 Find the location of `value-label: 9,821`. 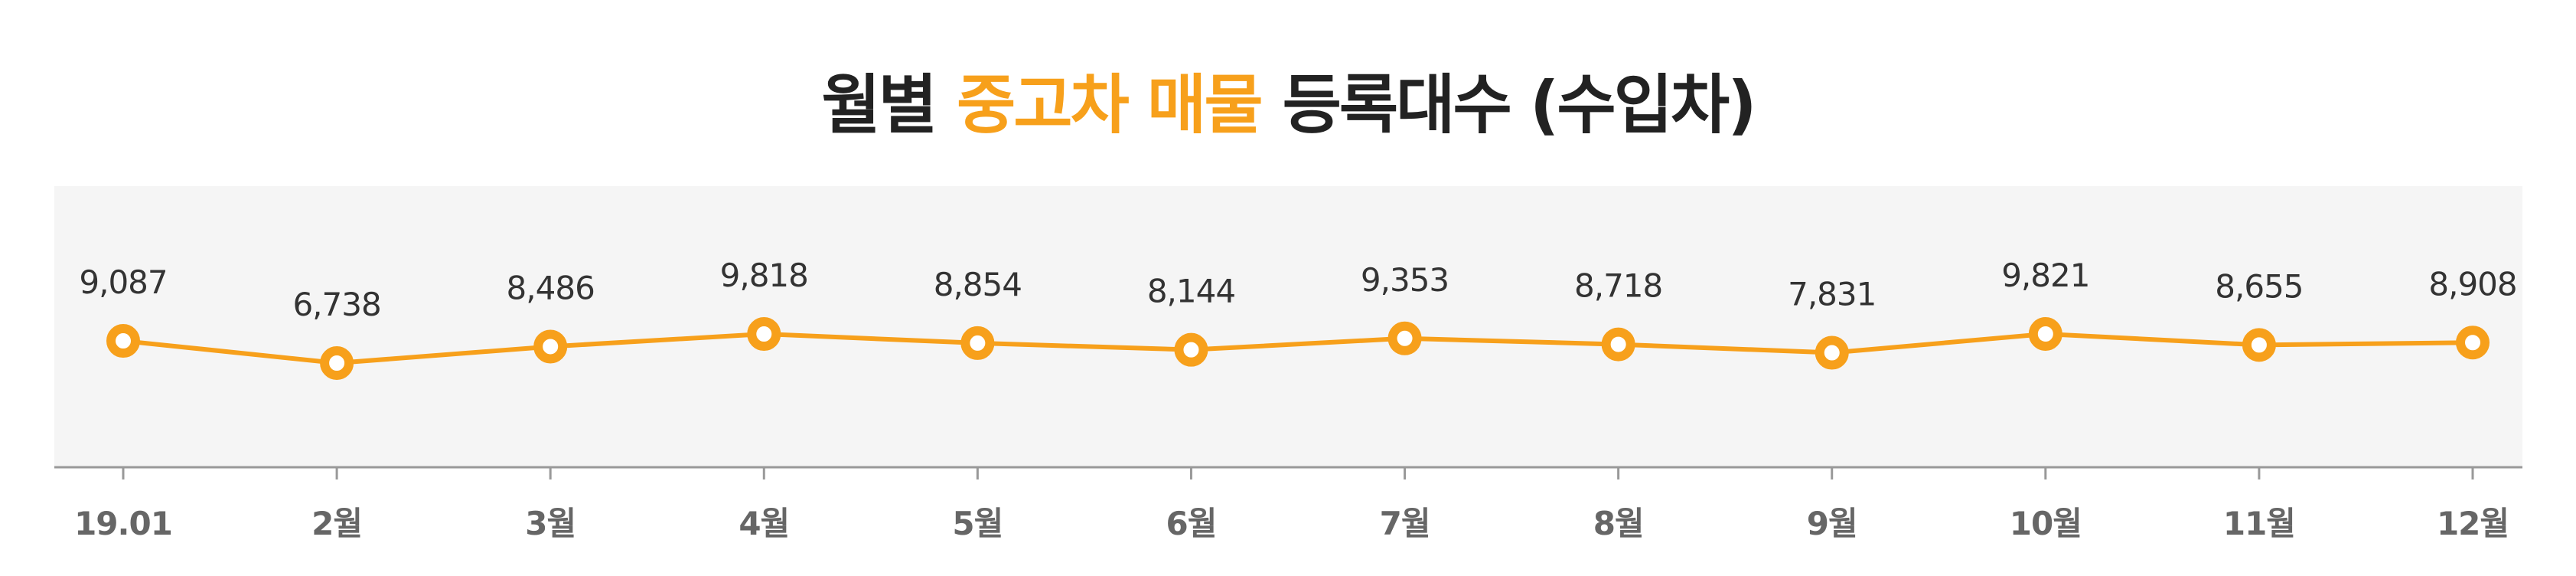

value-label: 9,821 is located at coordinates (2045, 275).